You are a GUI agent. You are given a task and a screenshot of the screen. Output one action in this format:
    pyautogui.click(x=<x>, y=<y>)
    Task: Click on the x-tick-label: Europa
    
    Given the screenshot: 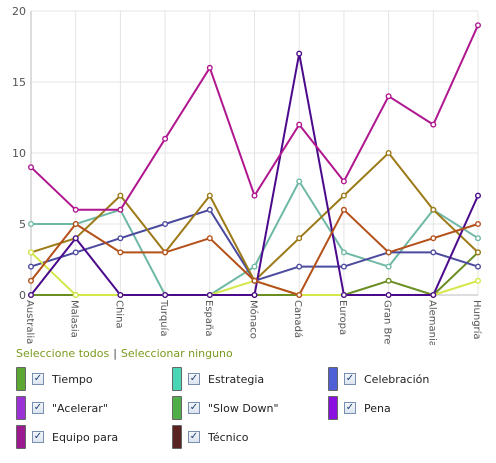 What is the action you would take?
    pyautogui.click(x=342, y=317)
    